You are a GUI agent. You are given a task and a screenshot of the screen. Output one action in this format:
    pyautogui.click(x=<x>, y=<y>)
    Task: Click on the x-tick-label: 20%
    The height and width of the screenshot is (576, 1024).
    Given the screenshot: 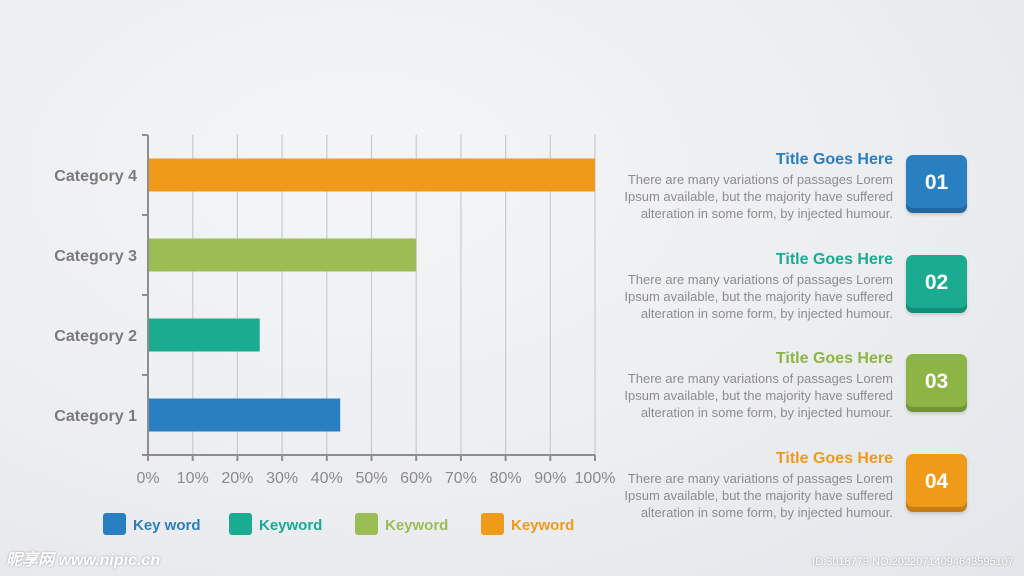 What is the action you would take?
    pyautogui.click(x=237, y=478)
    